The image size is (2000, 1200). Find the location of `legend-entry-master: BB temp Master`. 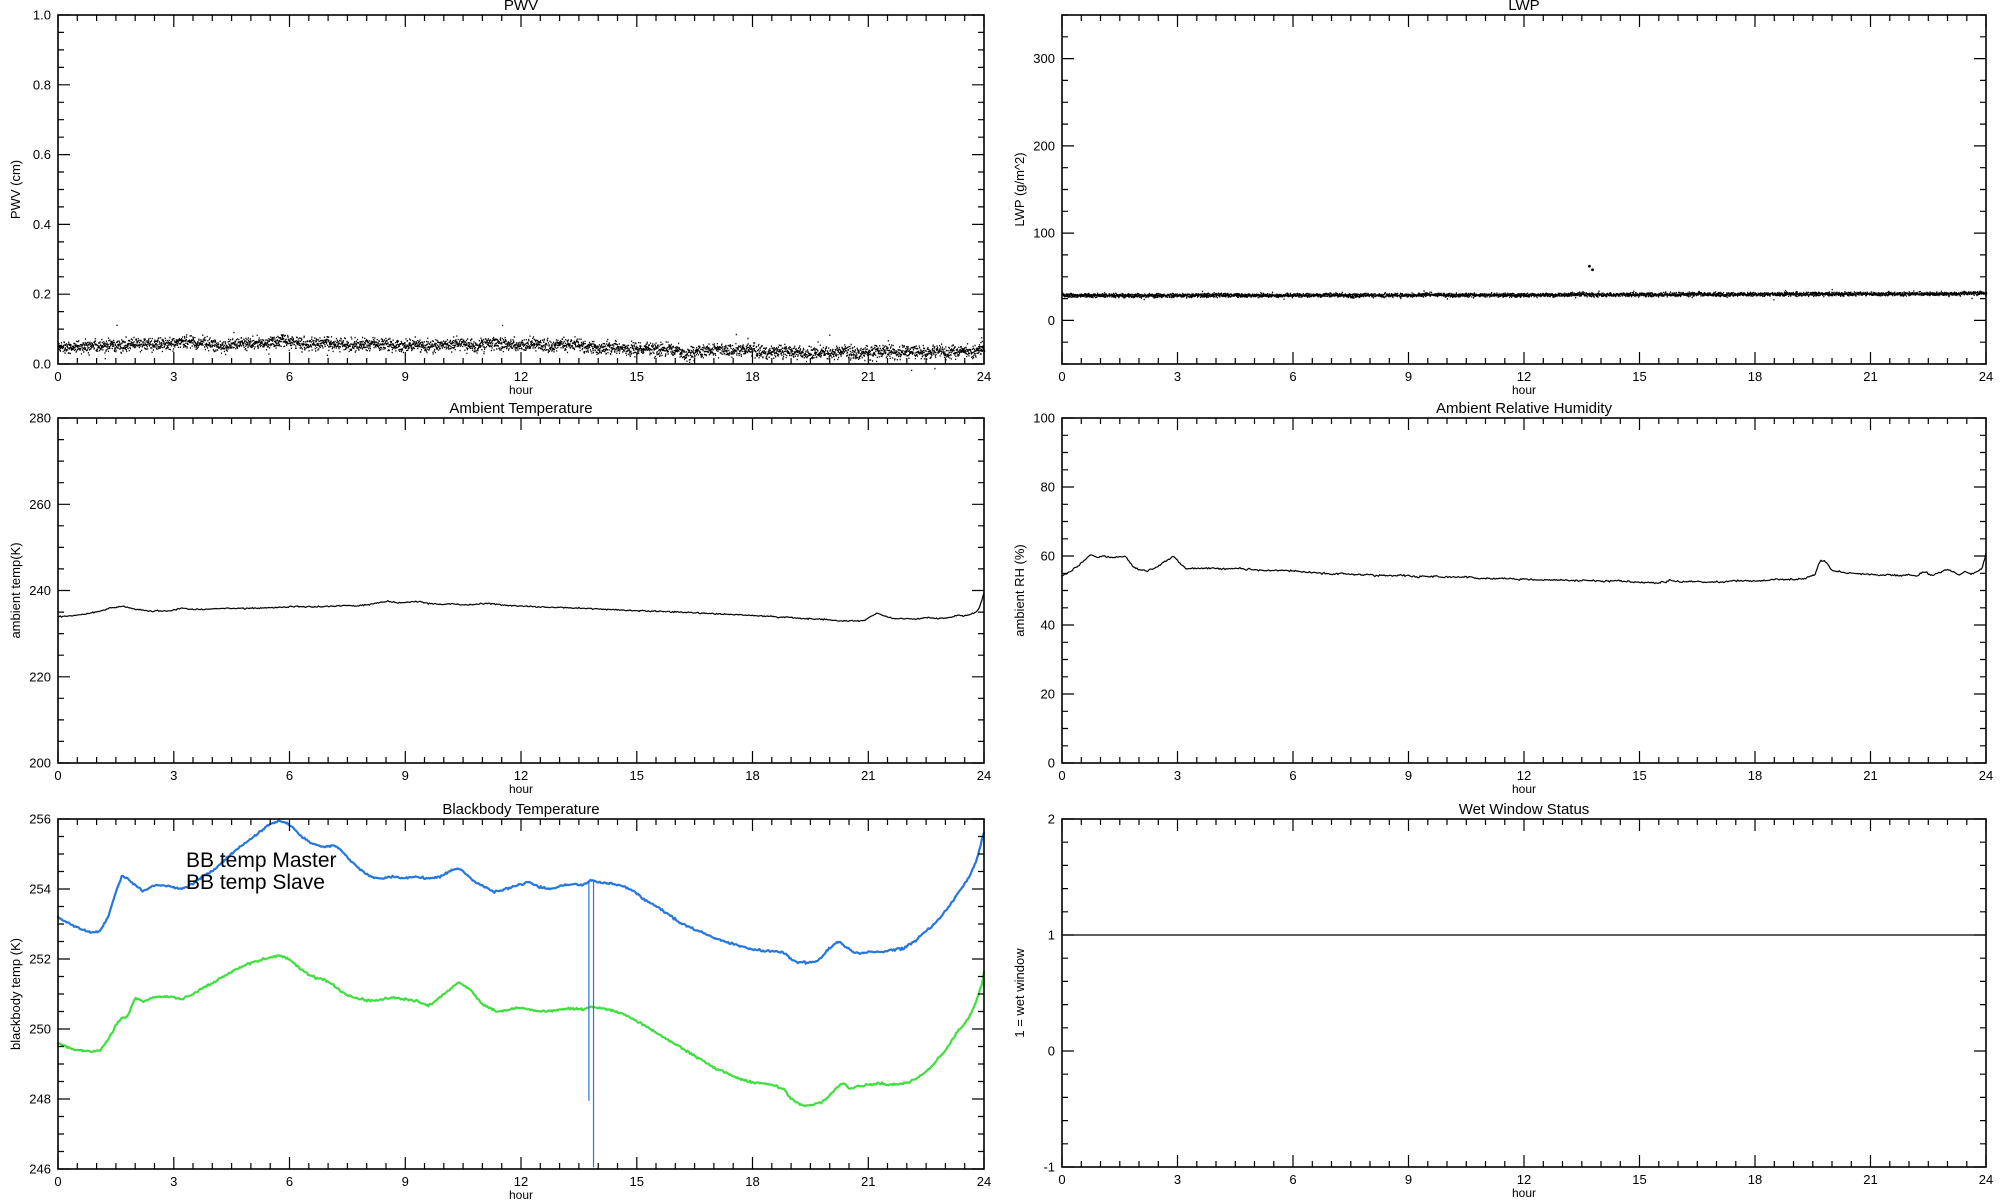

legend-entry-master: BB temp Master is located at coordinates (261, 860).